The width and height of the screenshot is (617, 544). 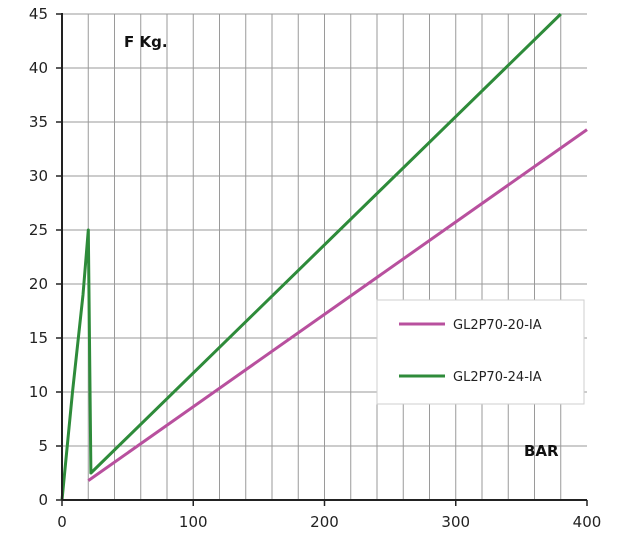 What do you see at coordinates (497, 325) in the screenshot?
I see `legend-label-gl2p70-20-ia: GL2P70-20-IA` at bounding box center [497, 325].